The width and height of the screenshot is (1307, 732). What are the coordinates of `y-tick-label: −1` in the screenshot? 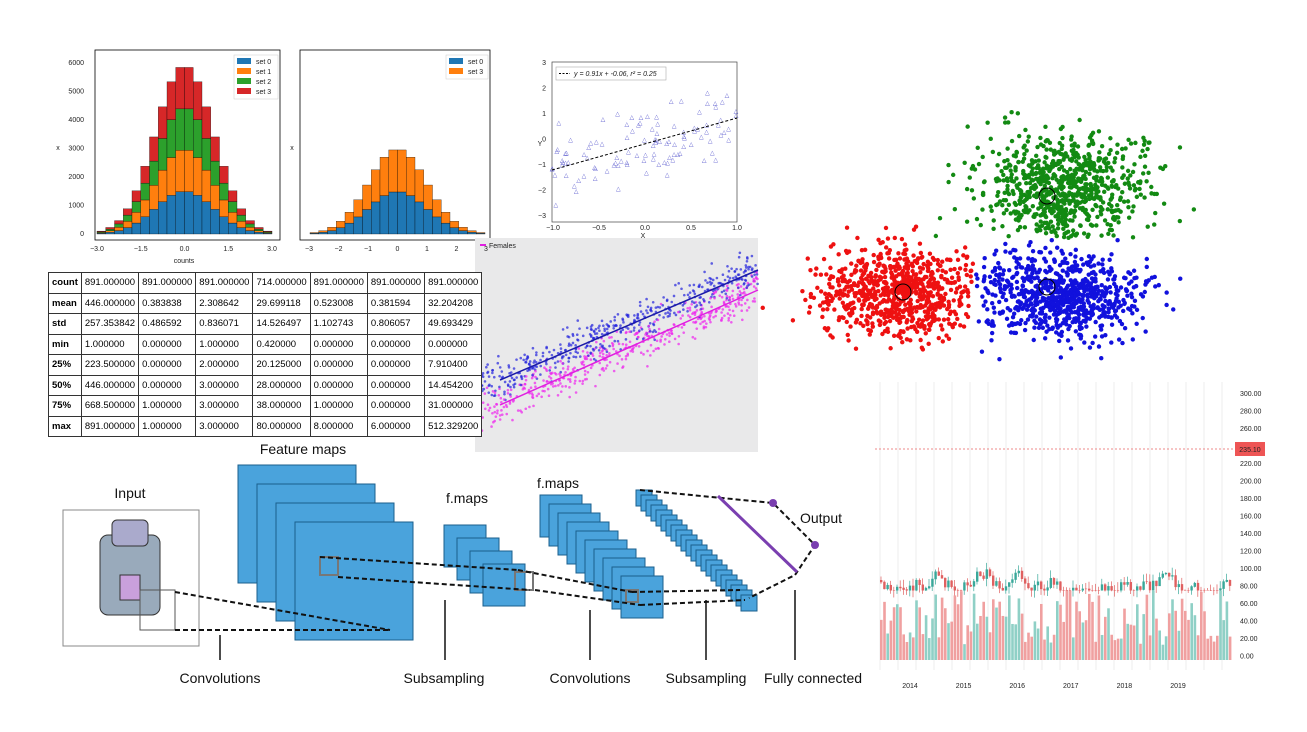 It's located at (542, 165).